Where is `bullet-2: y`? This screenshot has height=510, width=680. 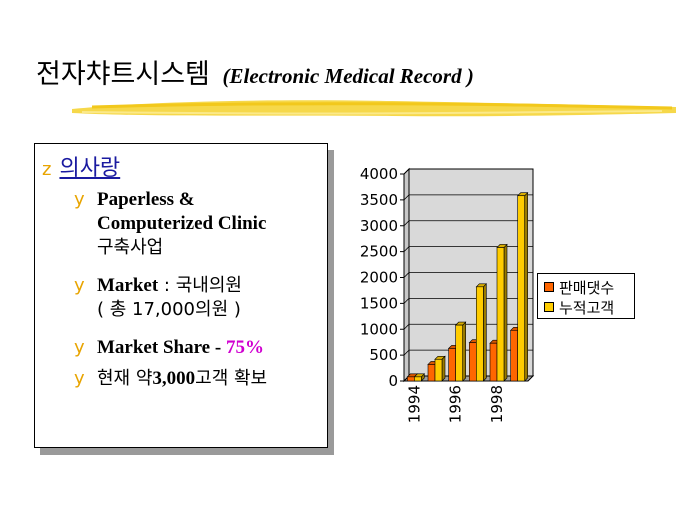 bullet-2: y is located at coordinates (79, 285).